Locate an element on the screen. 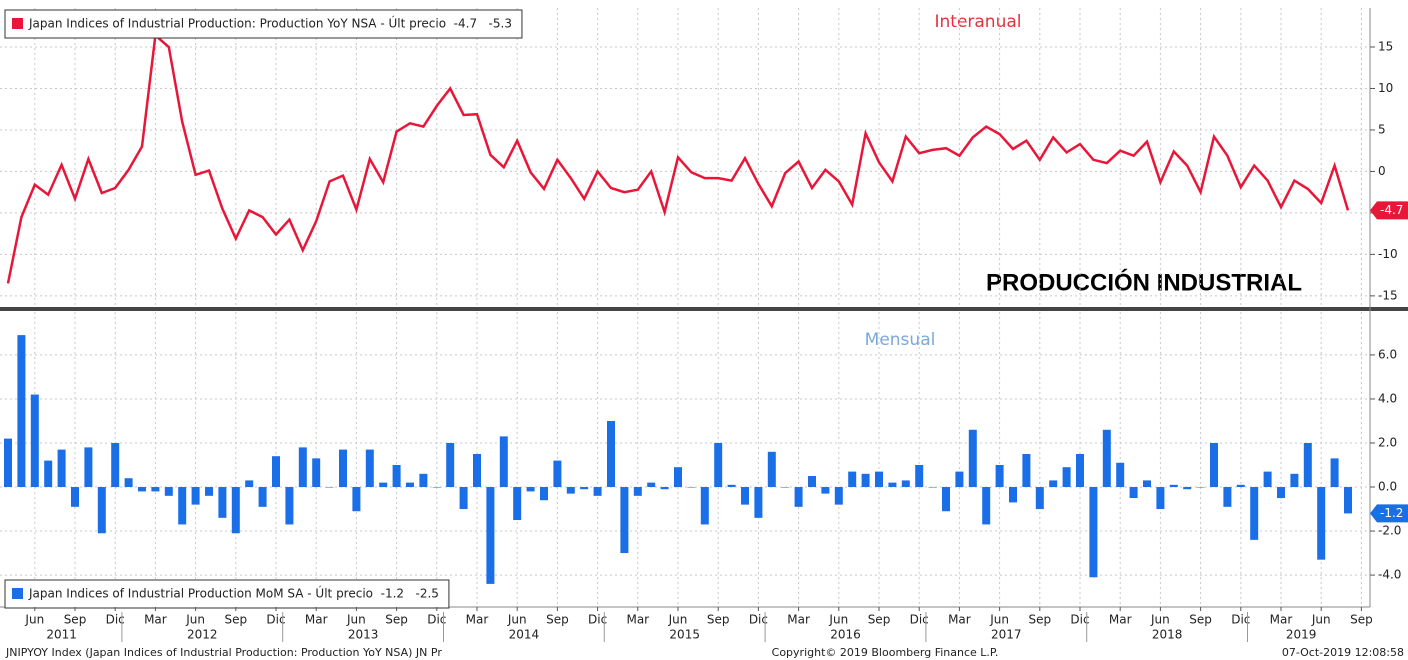 The width and height of the screenshot is (1408, 660). y-tick-label: 6.0 is located at coordinates (1387, 354).